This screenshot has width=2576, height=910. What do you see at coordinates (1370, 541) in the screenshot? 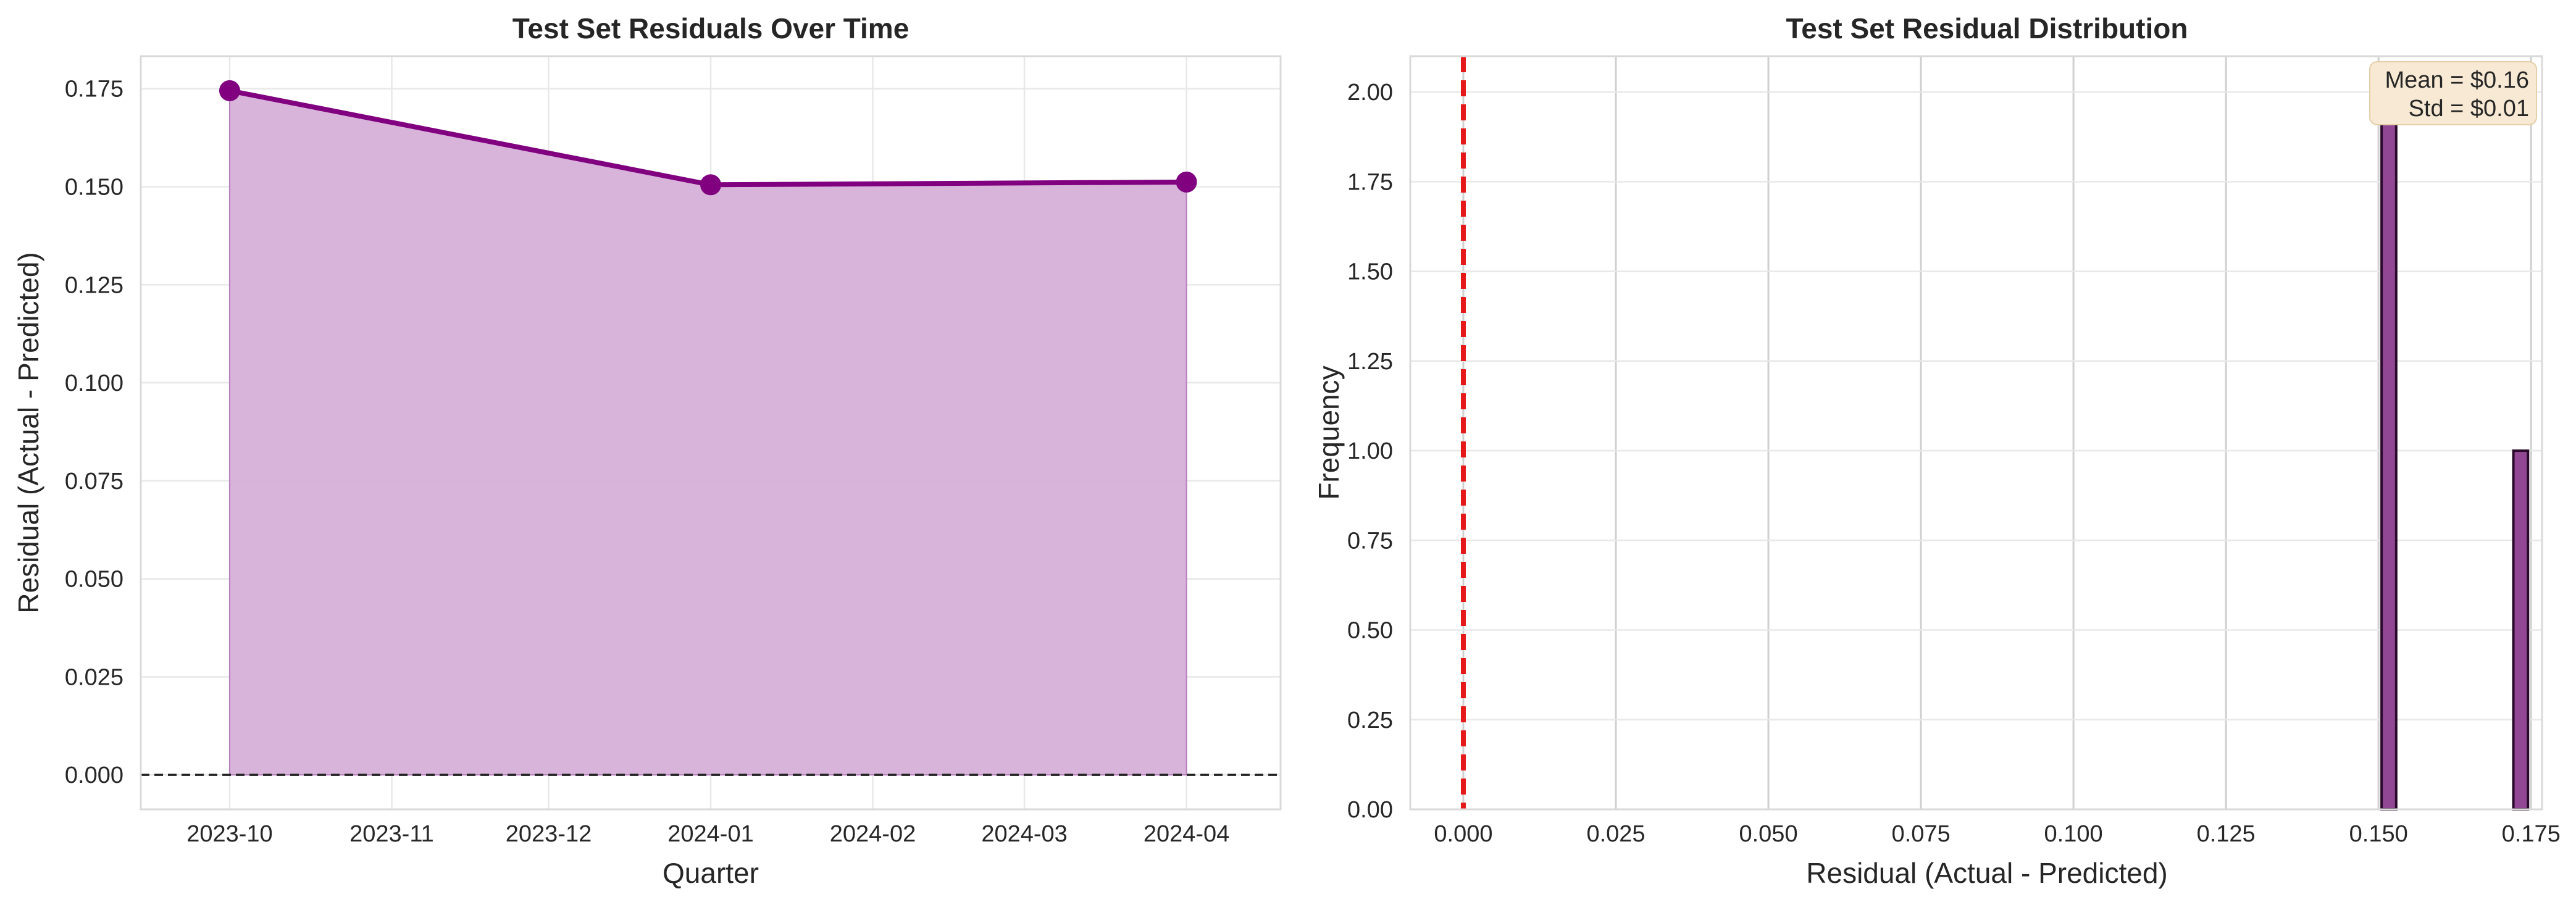
I see `y-tick-label: 0.75` at bounding box center [1370, 541].